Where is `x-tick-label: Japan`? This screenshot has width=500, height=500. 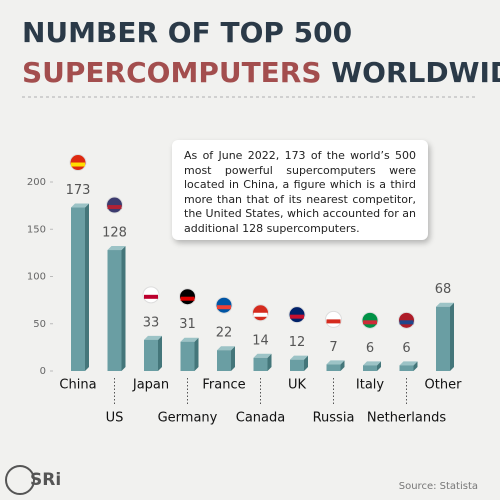 x-tick-label: Japan is located at coordinates (150, 385).